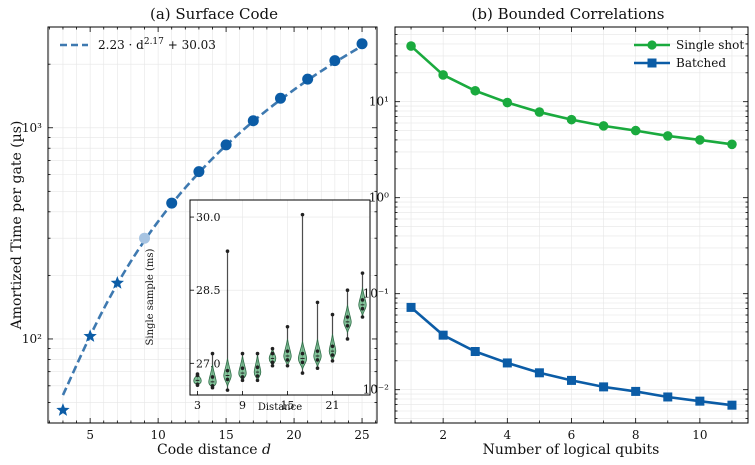 This screenshot has height=465, width=755. Describe the element at coordinates (652, 45) in the screenshot. I see `legend-single-shot-marker` at that location.